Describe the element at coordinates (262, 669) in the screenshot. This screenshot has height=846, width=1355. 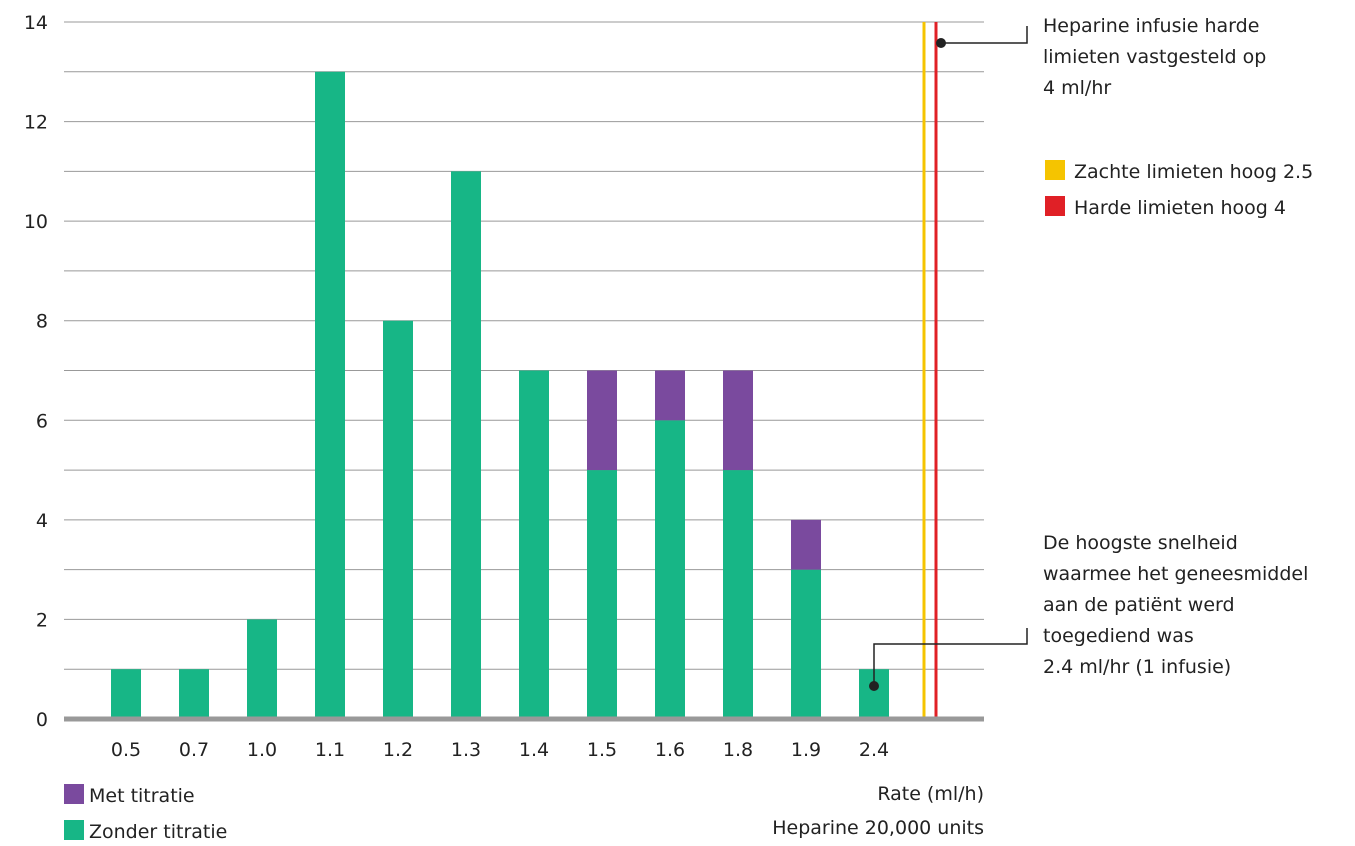
I see `bar-1.0-zonder` at that location.